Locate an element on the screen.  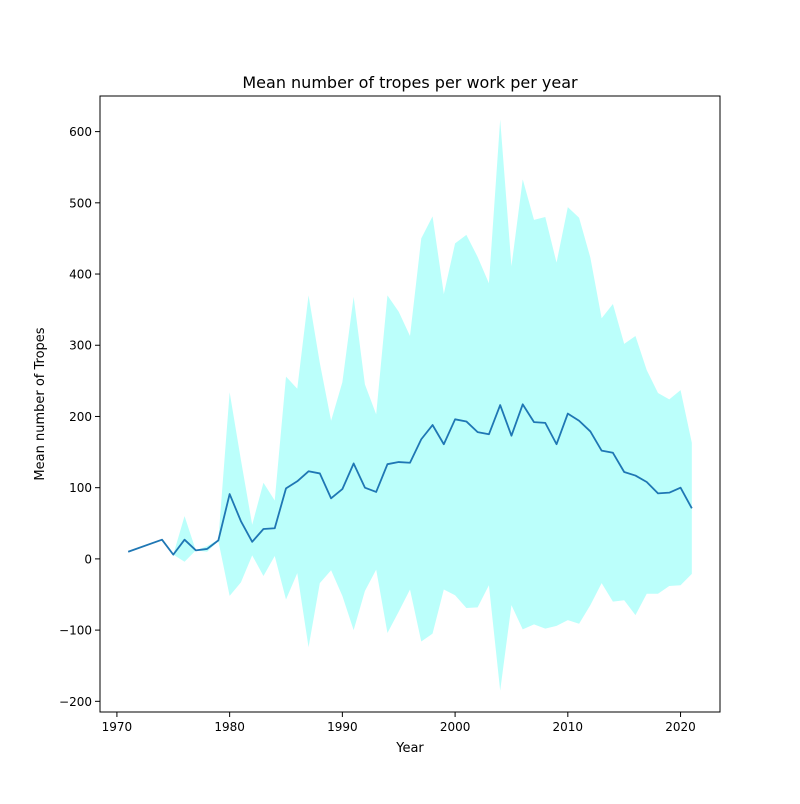
y-axis-label: Mean number of Tropes is located at coordinates (40, 403).